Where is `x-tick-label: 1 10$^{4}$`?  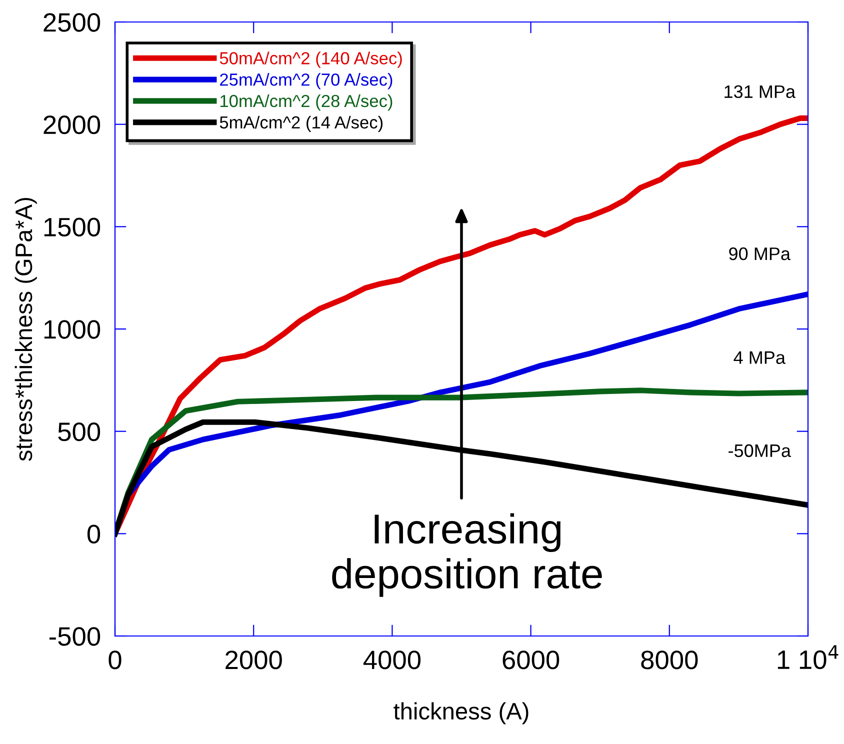
x-tick-label: 1 10$^{4}$ is located at coordinates (808, 657).